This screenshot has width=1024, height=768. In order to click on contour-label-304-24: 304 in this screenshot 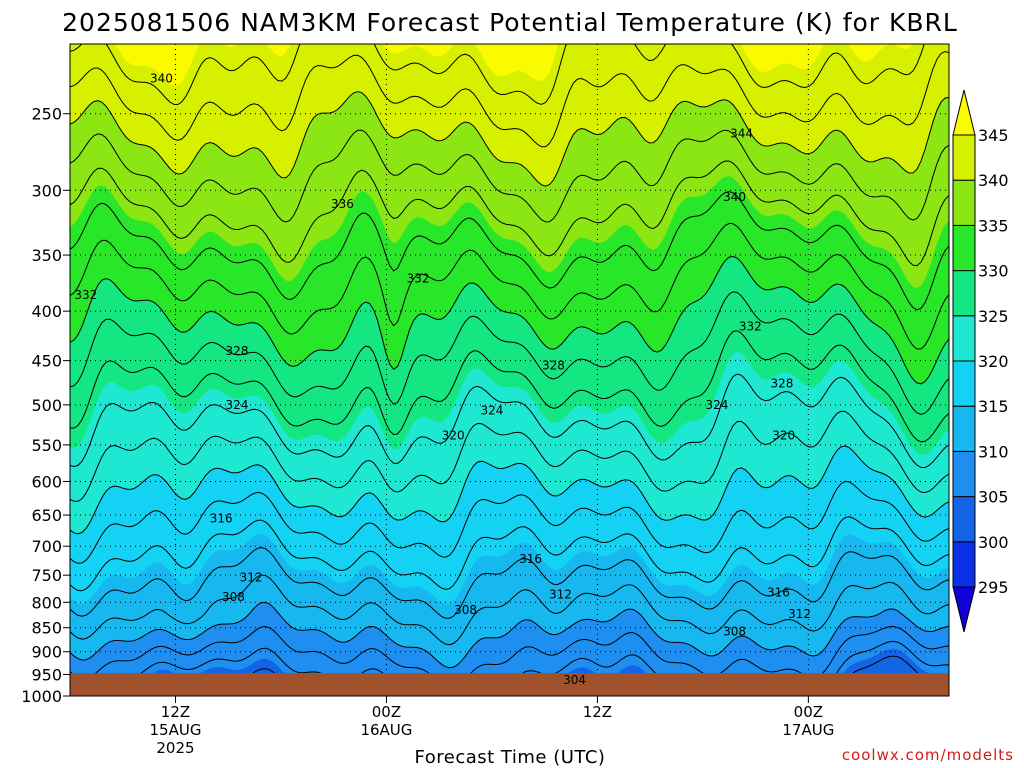, I will do `click(574, 680)`.